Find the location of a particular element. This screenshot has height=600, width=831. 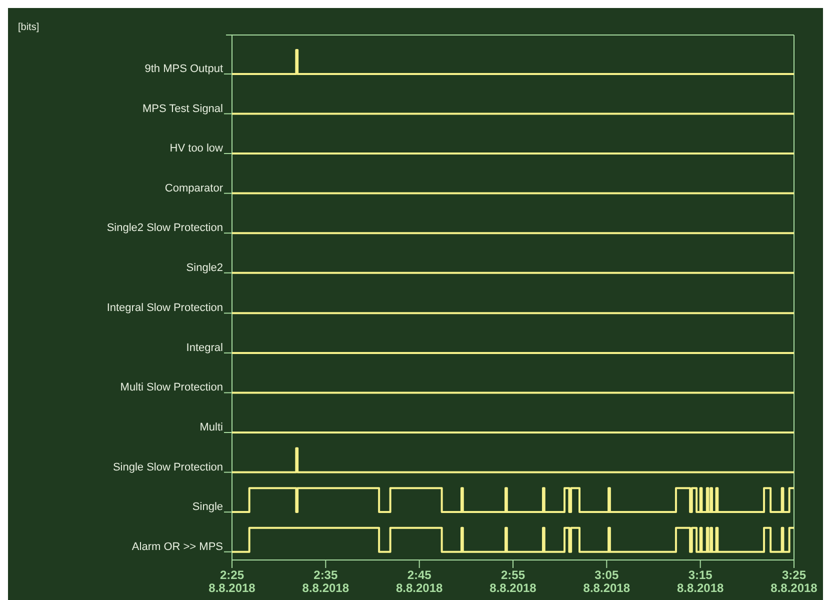

series-label: 9th MPS Output is located at coordinates (183, 68).